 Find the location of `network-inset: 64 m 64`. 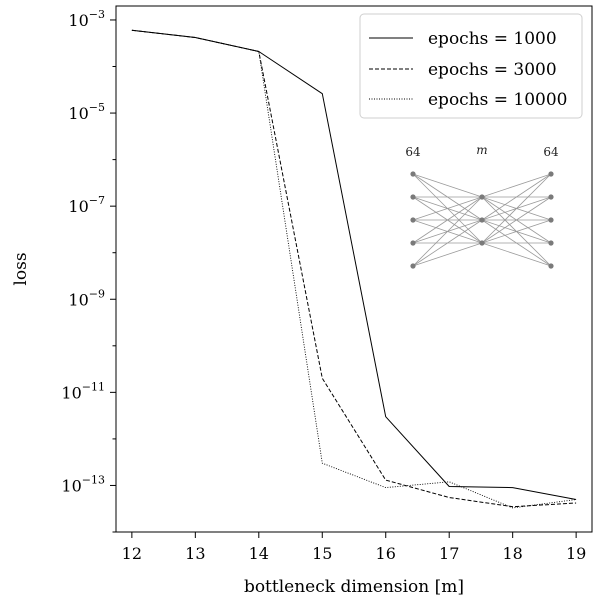

network-inset: 64 m 64 is located at coordinates (482, 206).